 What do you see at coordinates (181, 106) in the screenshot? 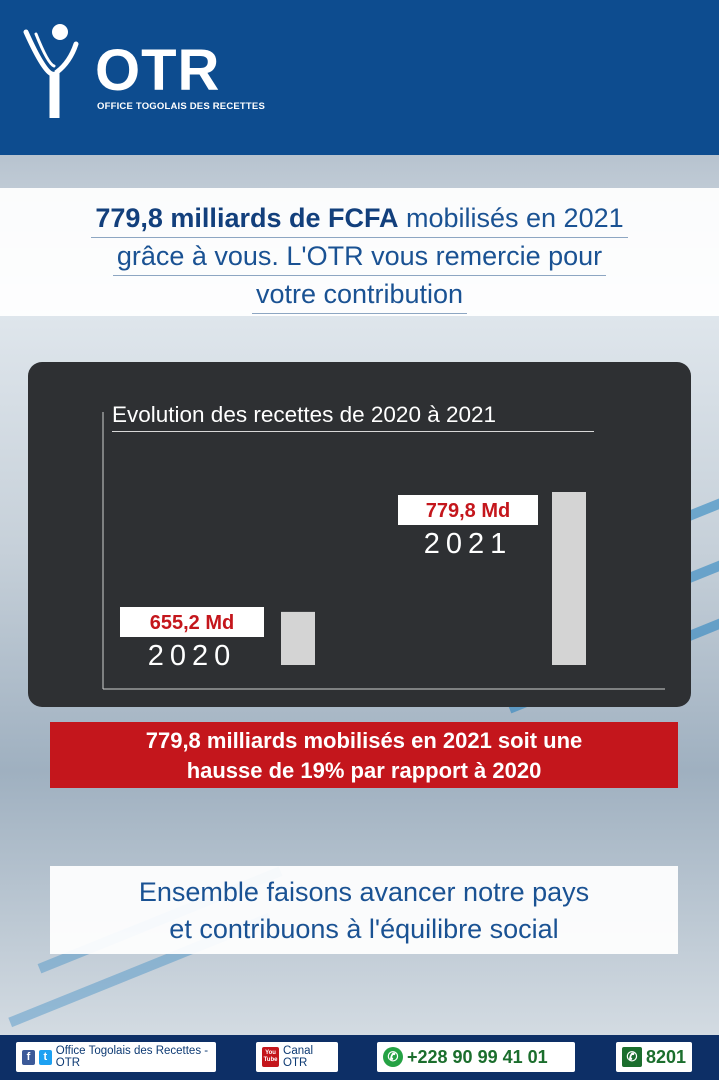
I see `logo-subtitle: OFFICE TOGOLAIS DES RECETTES` at bounding box center [181, 106].